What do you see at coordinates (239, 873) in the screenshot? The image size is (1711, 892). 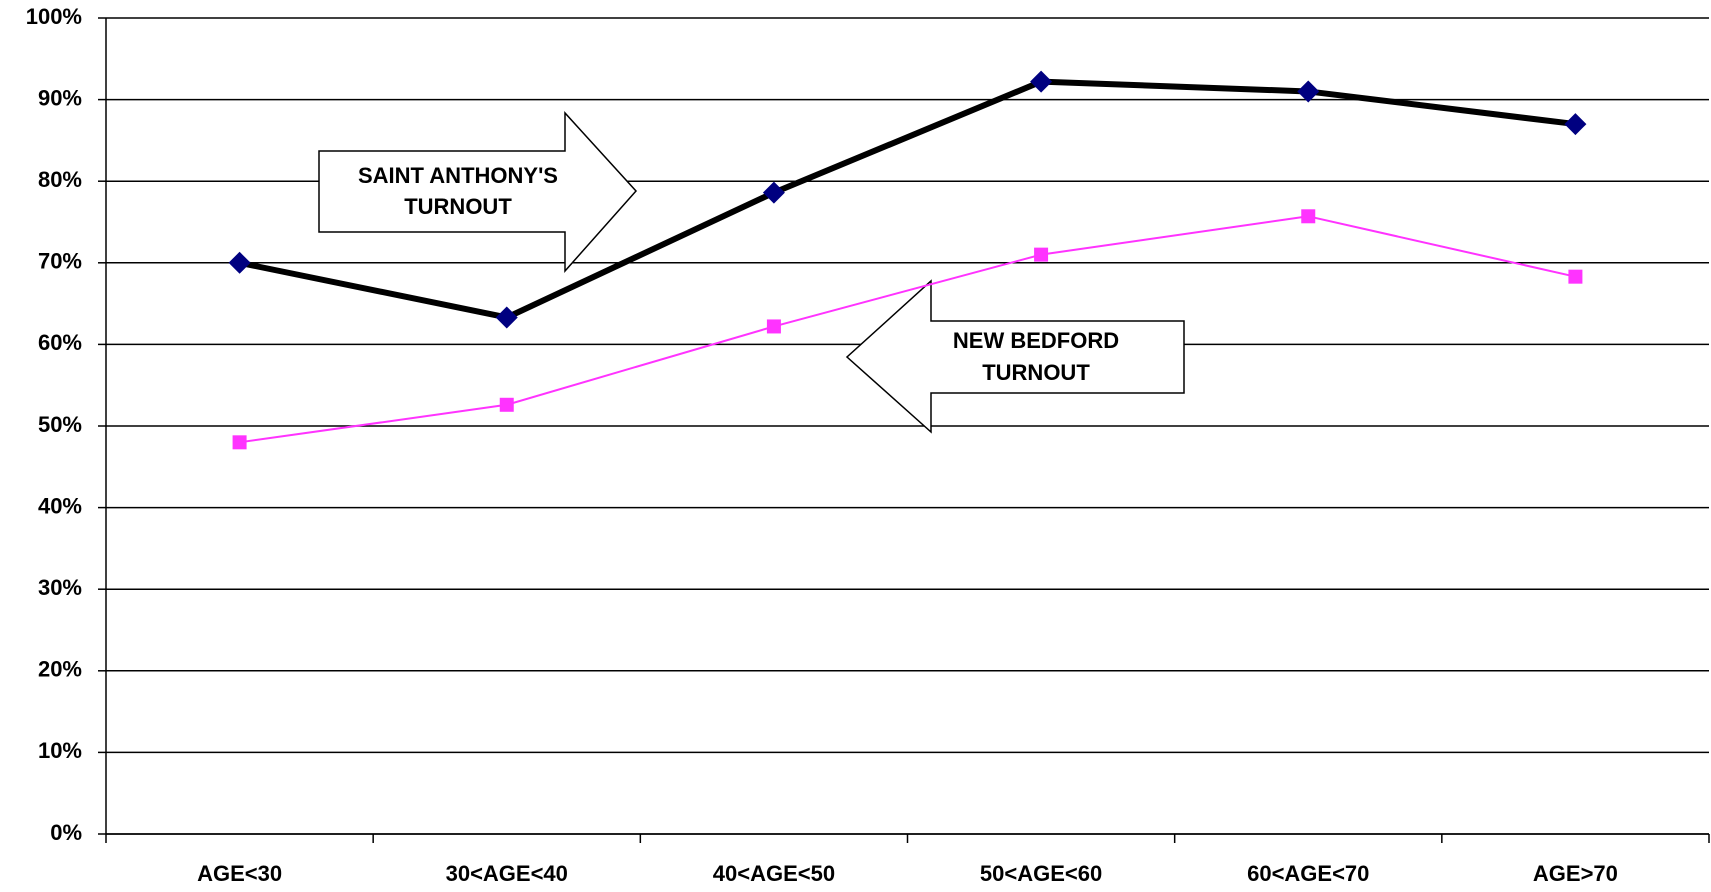 I see `x-tick-label: AGE<30` at bounding box center [239, 873].